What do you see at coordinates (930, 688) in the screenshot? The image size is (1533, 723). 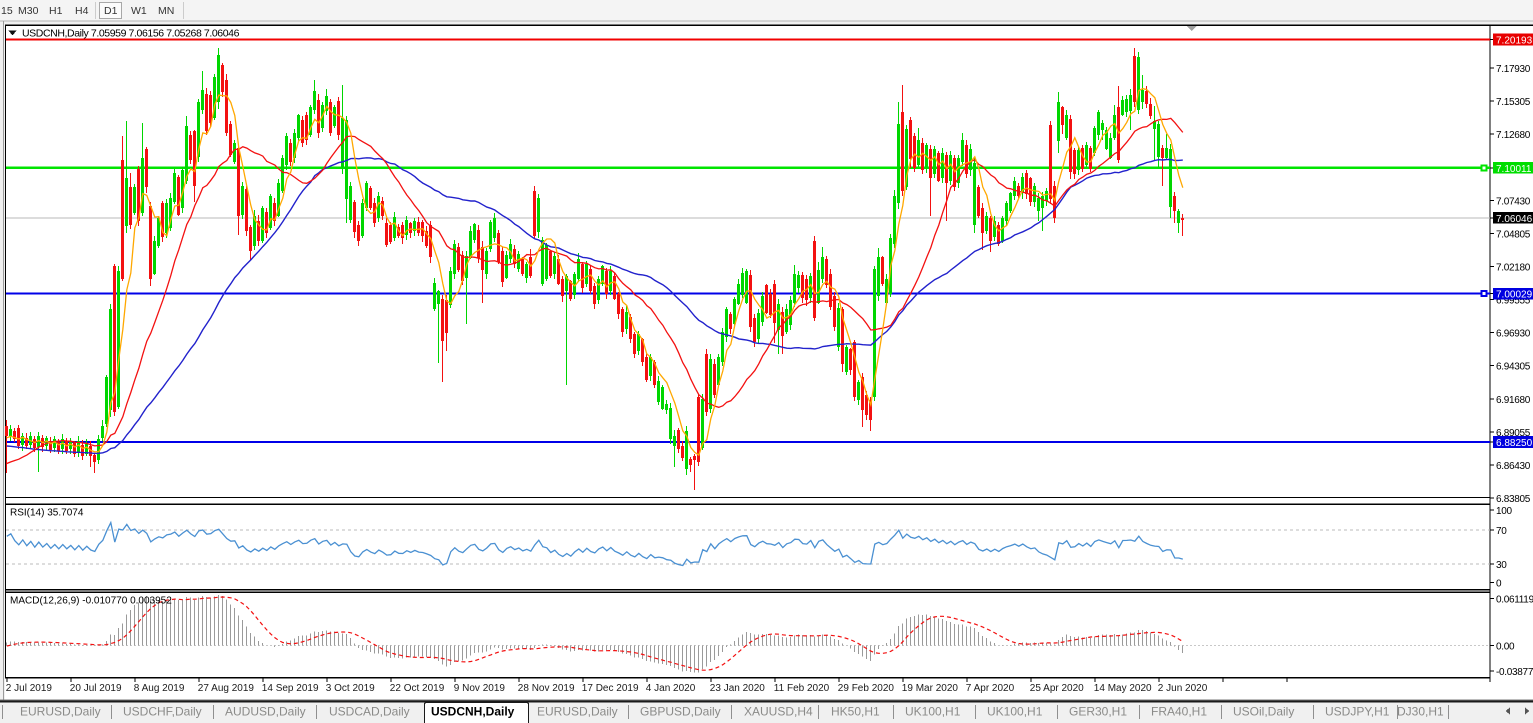 I see `svg-text: 19 Mar 2020` at bounding box center [930, 688].